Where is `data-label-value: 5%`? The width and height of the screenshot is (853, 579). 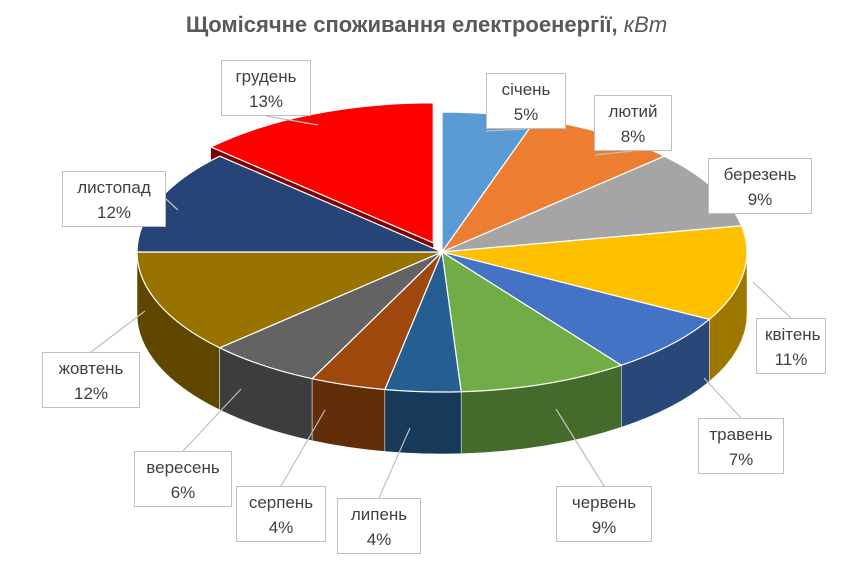
data-label-value: 5% is located at coordinates (526, 114).